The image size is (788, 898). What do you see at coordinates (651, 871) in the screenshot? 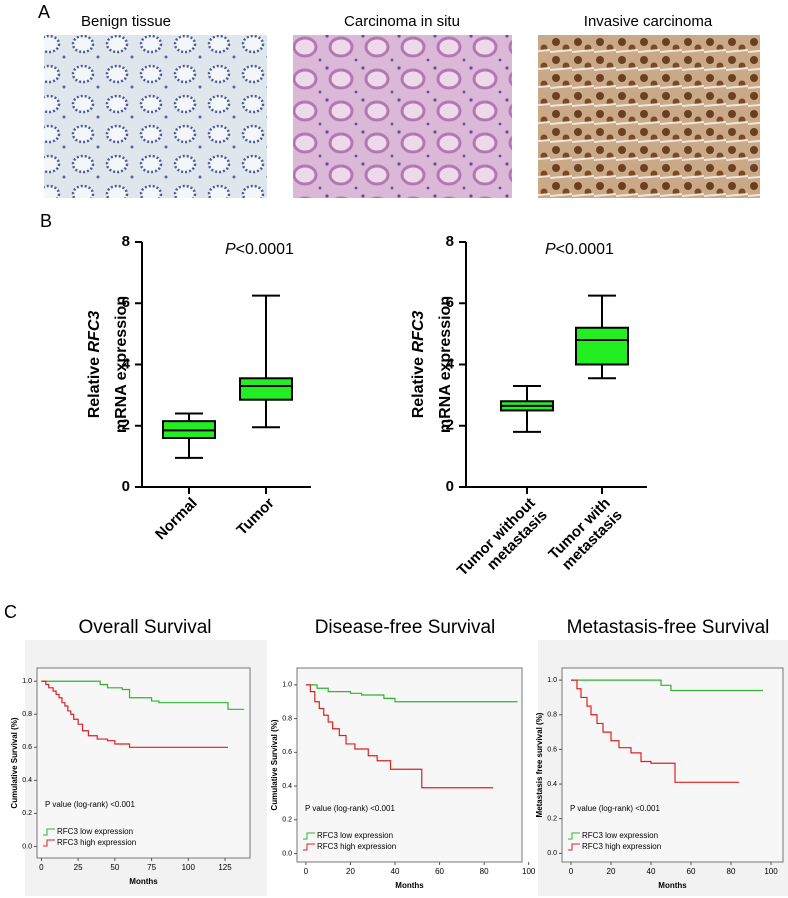
I see `x-tick-label: 40` at bounding box center [651, 871].